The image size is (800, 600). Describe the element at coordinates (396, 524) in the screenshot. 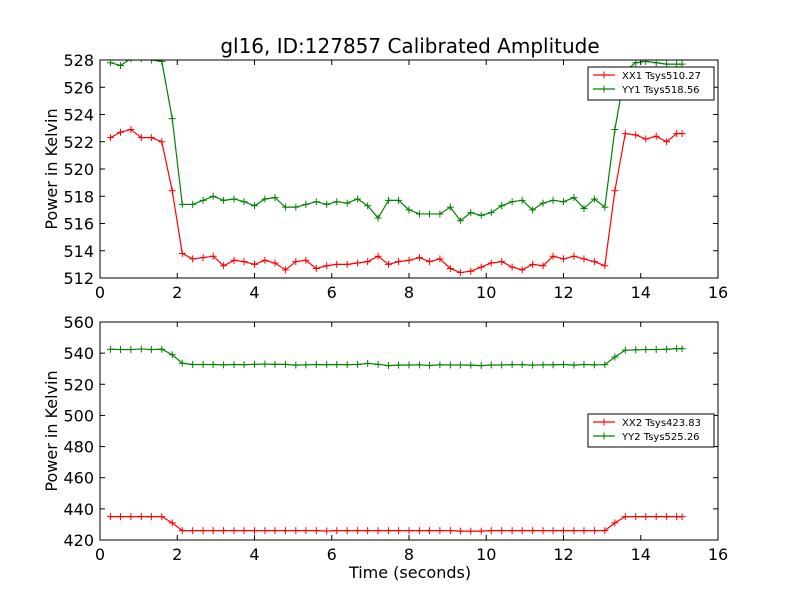

I see `series-group` at that location.